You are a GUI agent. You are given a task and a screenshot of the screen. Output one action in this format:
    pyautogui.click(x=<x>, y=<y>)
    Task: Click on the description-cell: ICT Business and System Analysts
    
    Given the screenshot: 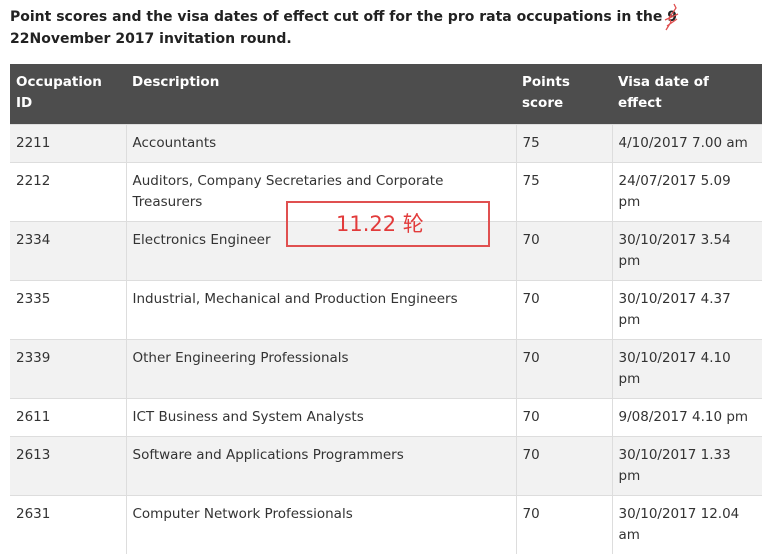 What is the action you would take?
    pyautogui.click(x=321, y=418)
    